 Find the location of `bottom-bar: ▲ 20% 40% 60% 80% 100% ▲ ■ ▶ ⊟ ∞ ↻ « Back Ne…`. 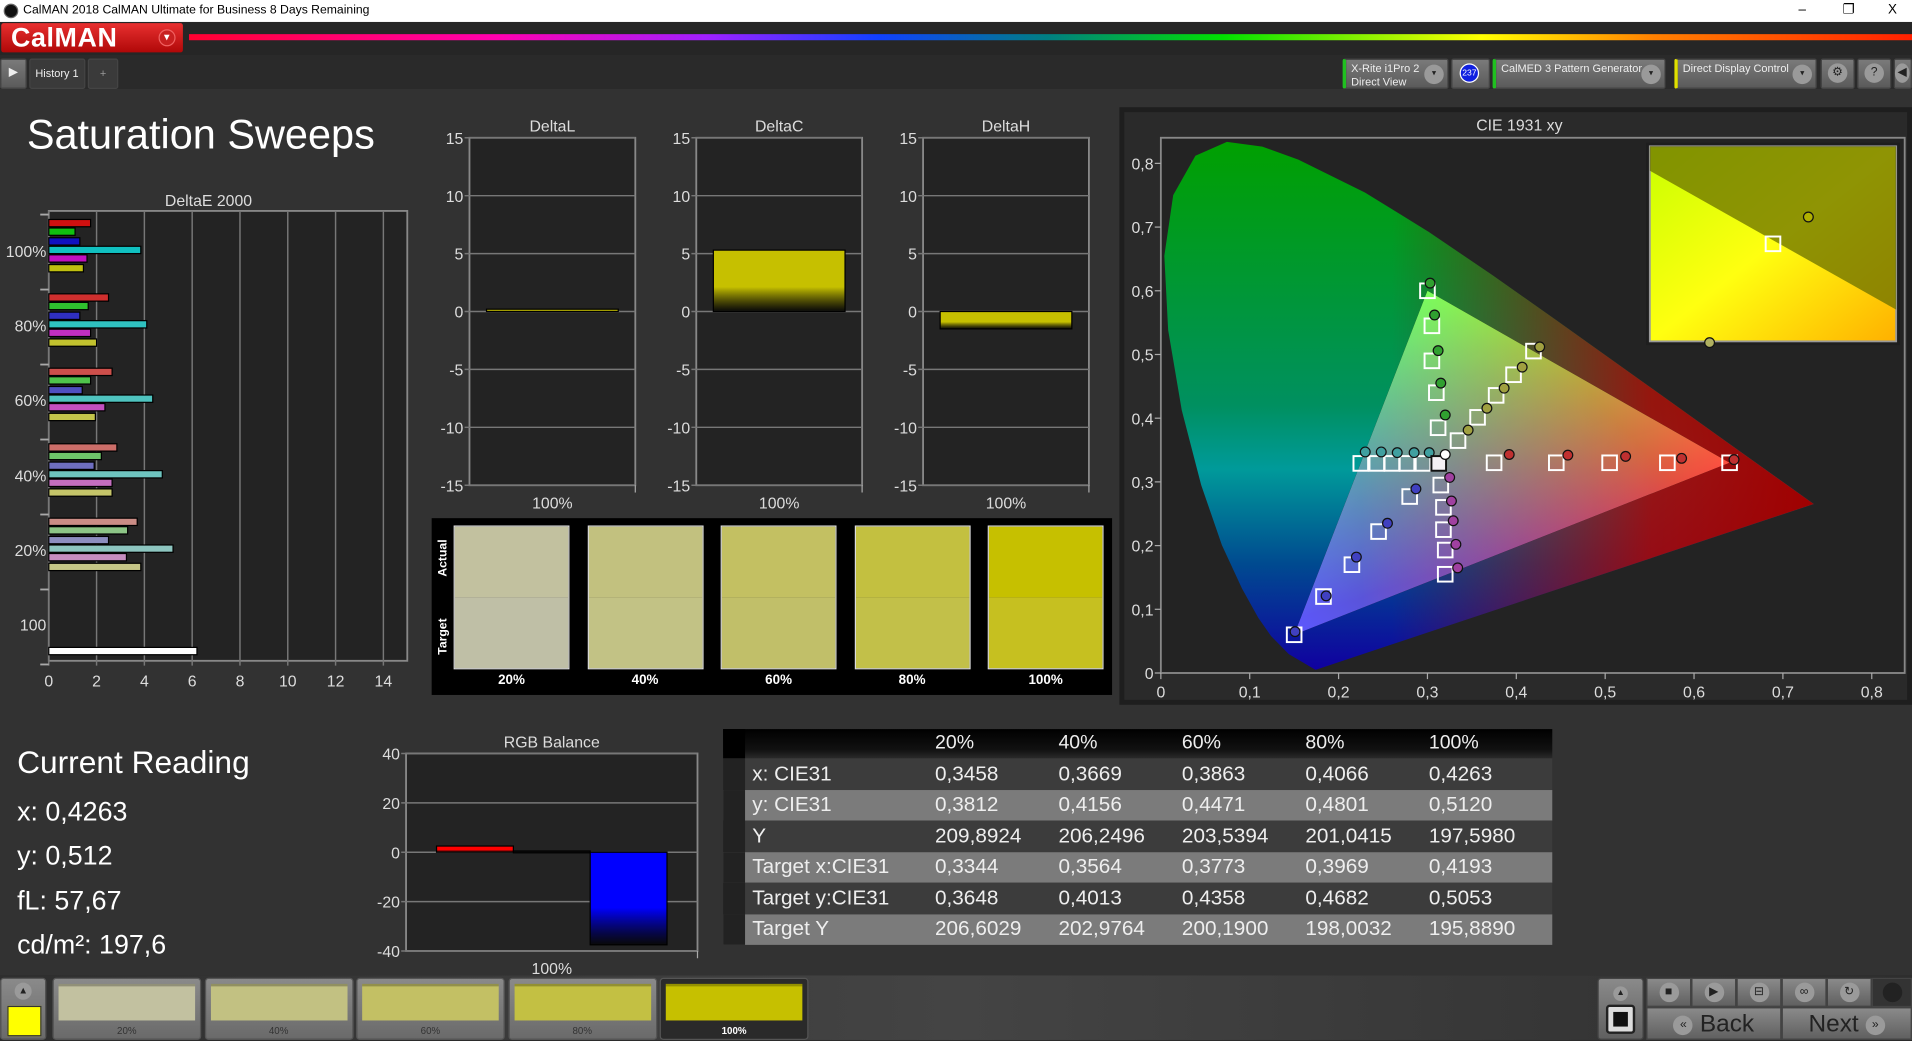

bottom-bar: ▲ 20% 40% 60% 80% 100% ▲ ■ ▶ ⊟ ∞ ↻ « Back Ne… is located at coordinates (956, 1007).